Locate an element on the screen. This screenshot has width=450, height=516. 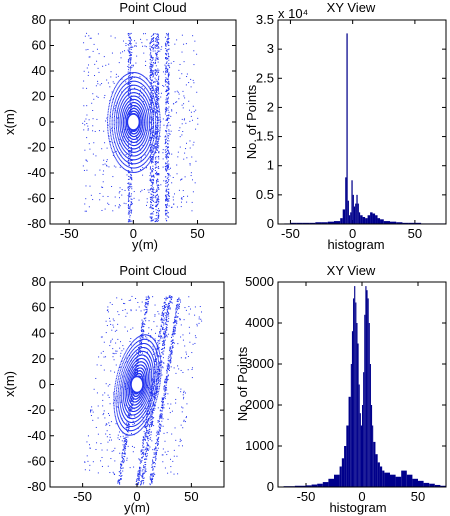
histogram-bar is located at coordinates (386, 222).